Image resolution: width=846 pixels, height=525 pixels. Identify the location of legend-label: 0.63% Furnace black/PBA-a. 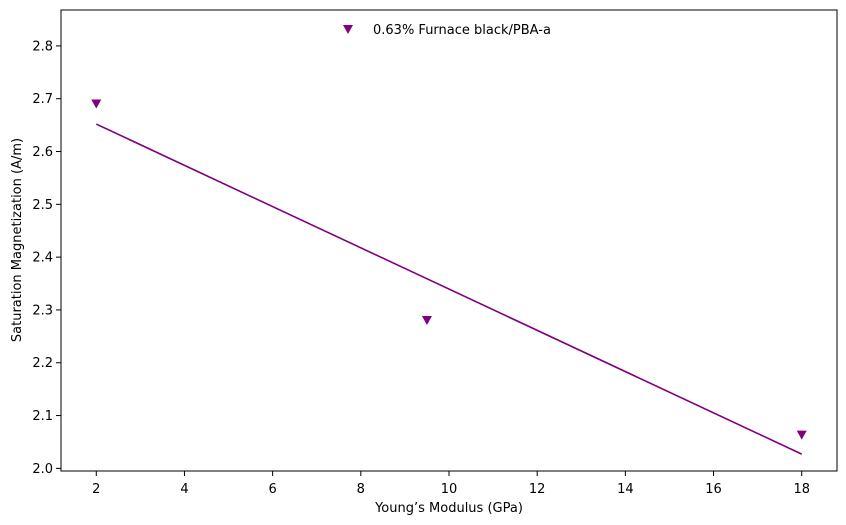
(462, 30).